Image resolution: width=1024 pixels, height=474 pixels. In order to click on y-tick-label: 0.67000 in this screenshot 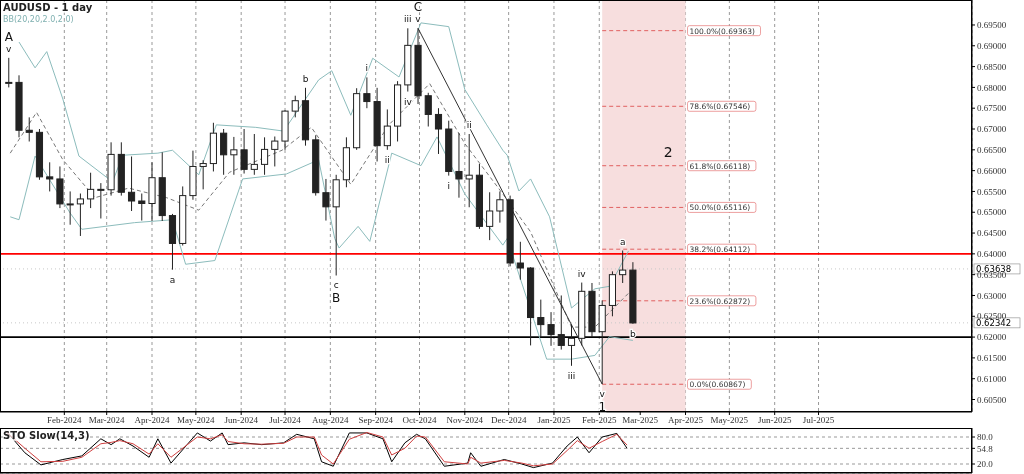, I will do `click(992, 129)`.